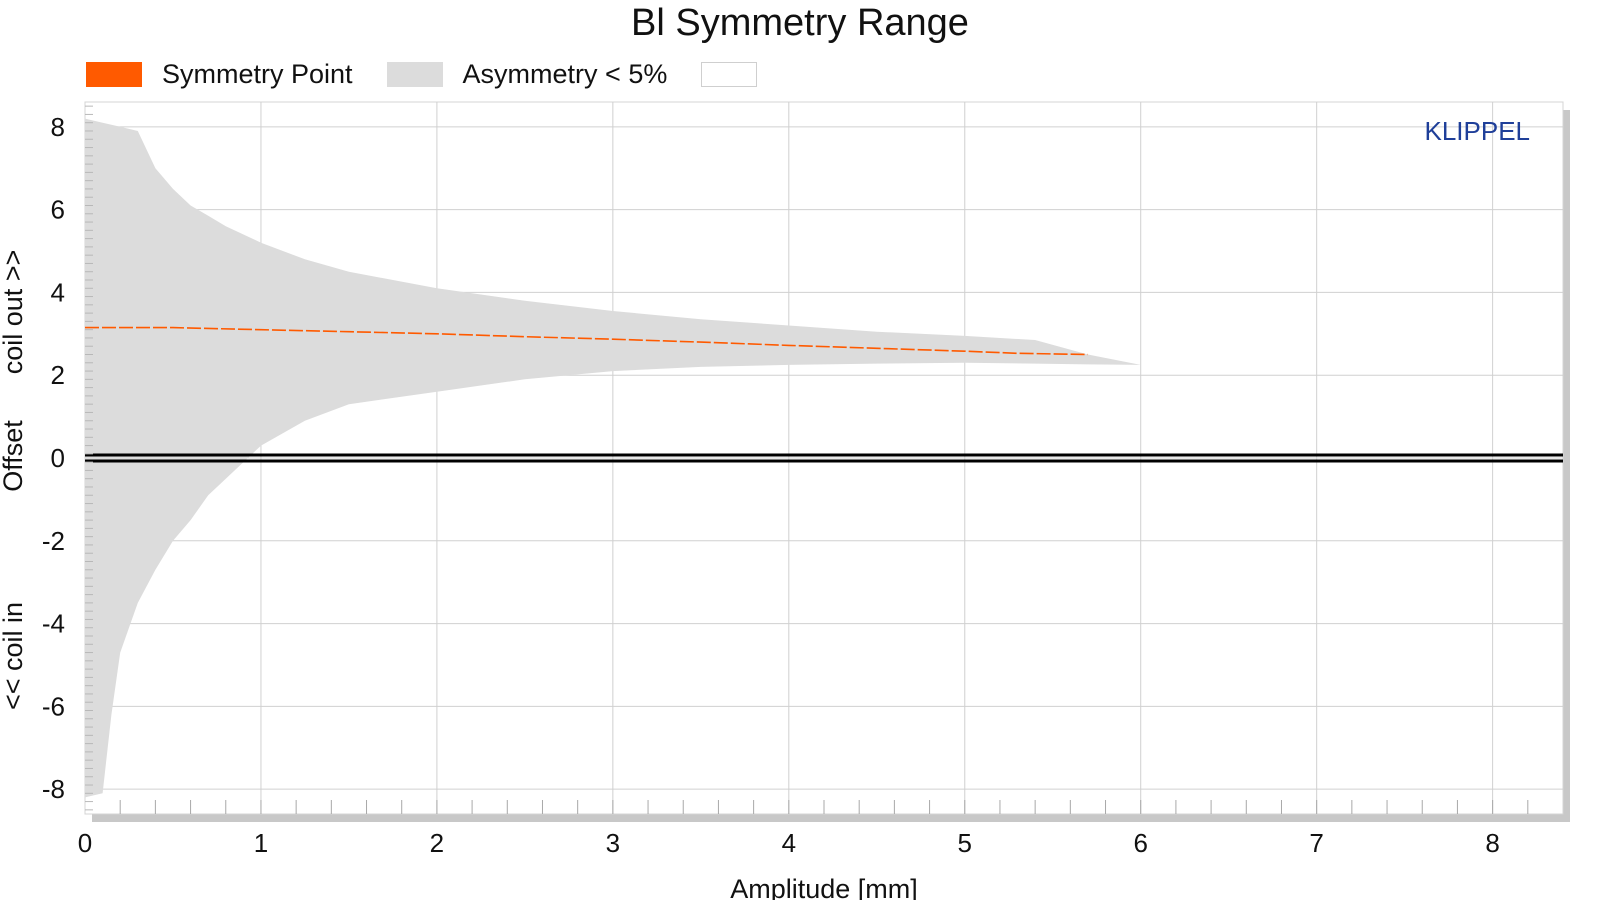 This screenshot has height=900, width=1600. What do you see at coordinates (1140, 843) in the screenshot?
I see `x-tick-label-6: 6` at bounding box center [1140, 843].